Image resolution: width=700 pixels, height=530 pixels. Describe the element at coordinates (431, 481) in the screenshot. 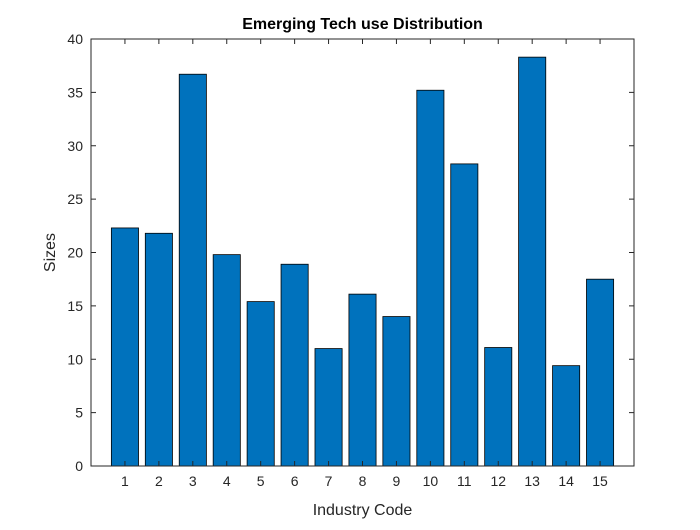

I see `x-tick-label-10: 10` at that location.